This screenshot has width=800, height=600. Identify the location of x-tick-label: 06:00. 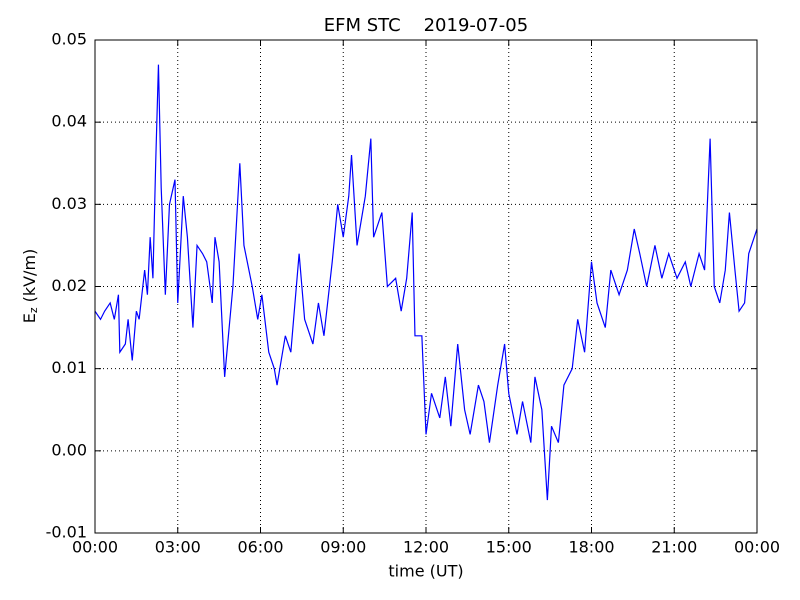
(260, 547).